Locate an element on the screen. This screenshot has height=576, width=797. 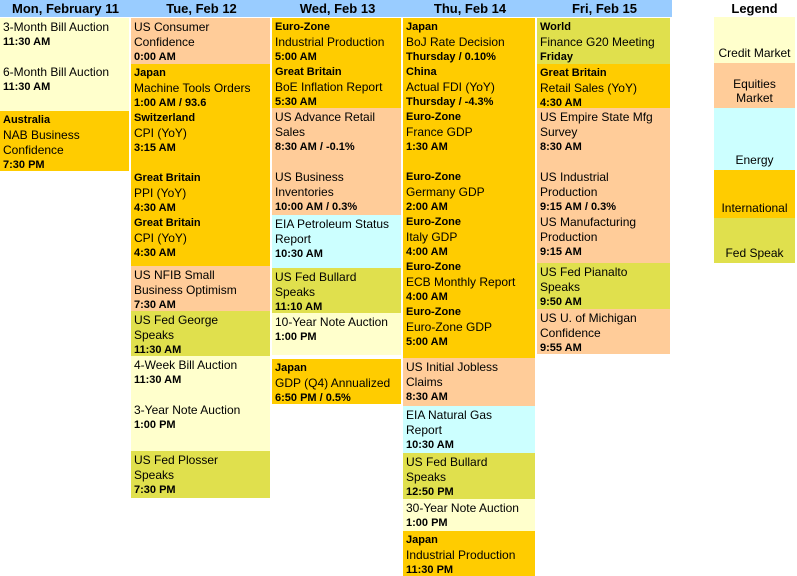
event-line: World is located at coordinates (555, 27).